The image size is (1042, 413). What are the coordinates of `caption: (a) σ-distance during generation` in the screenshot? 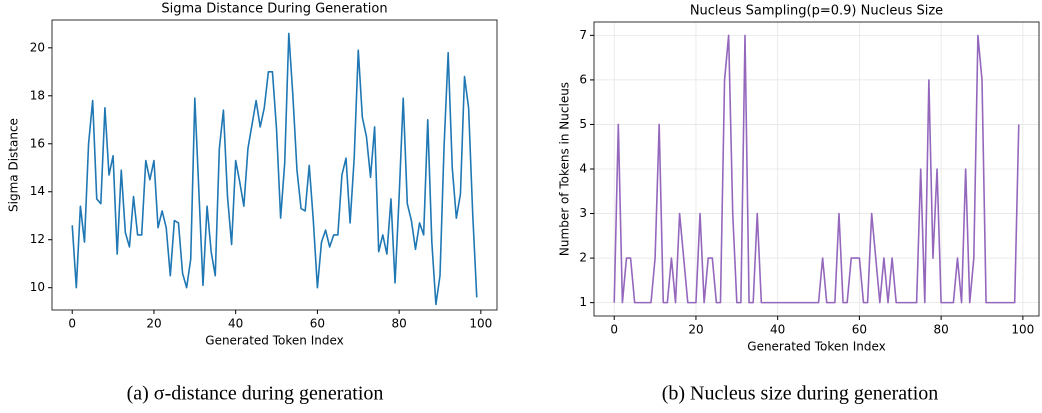 It's located at (255, 394).